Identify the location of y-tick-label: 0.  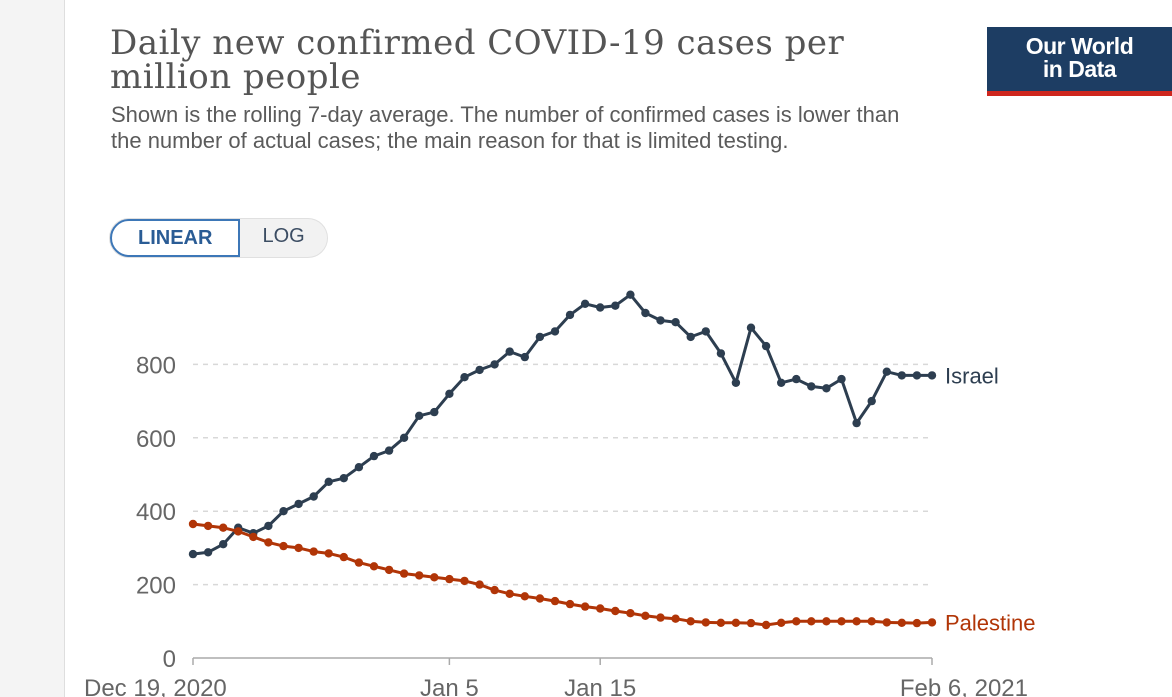
(169, 659).